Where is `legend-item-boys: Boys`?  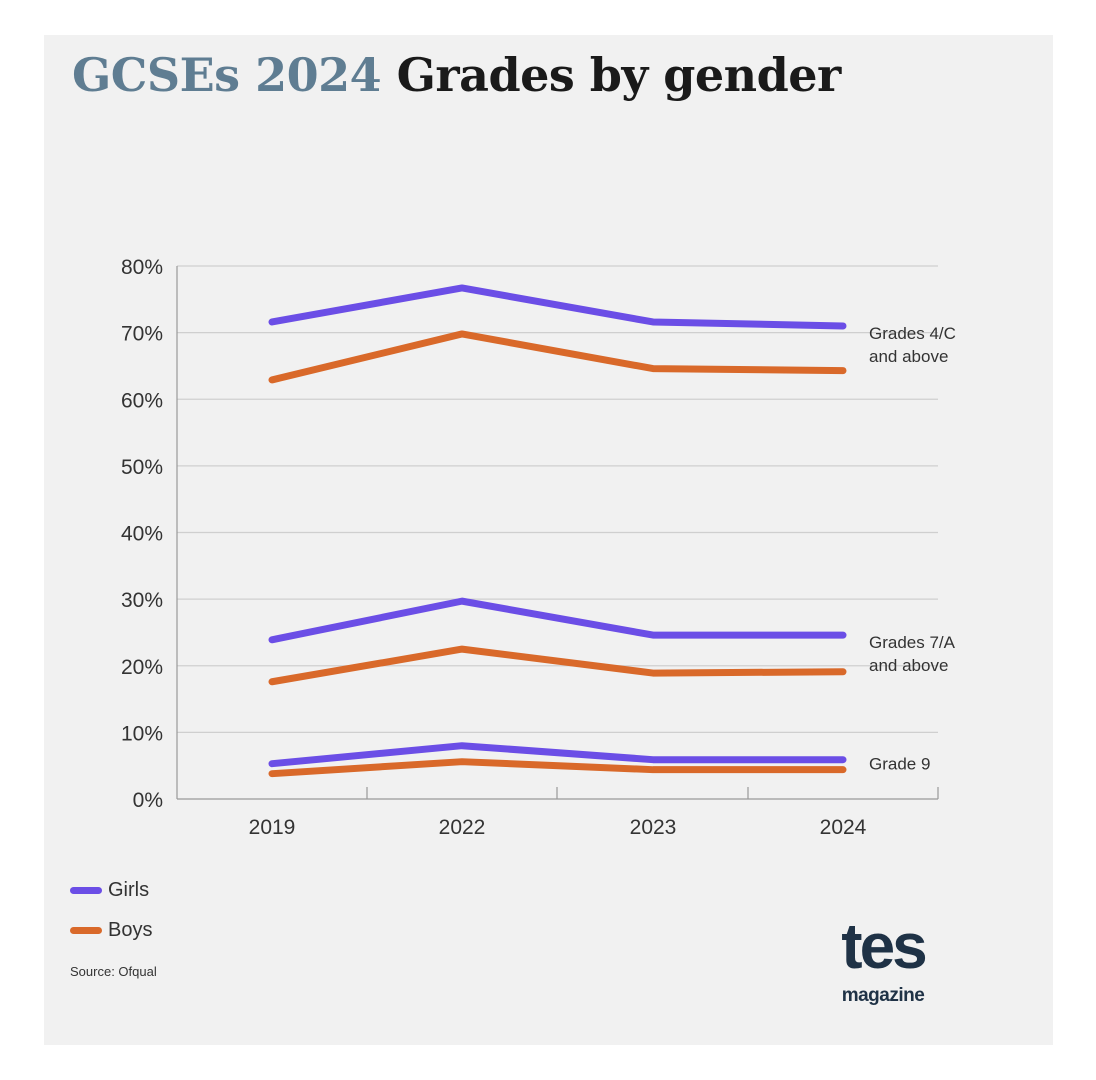 legend-item-boys: Boys is located at coordinates (111, 930).